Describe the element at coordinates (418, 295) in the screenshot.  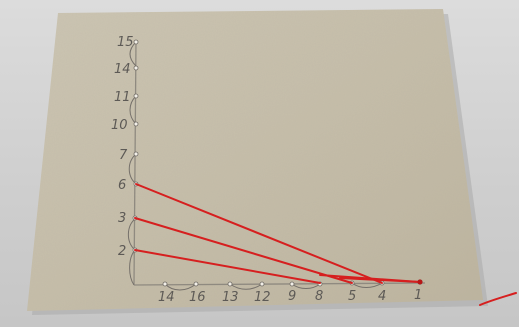
I see `h-label-1: 1` at that location.